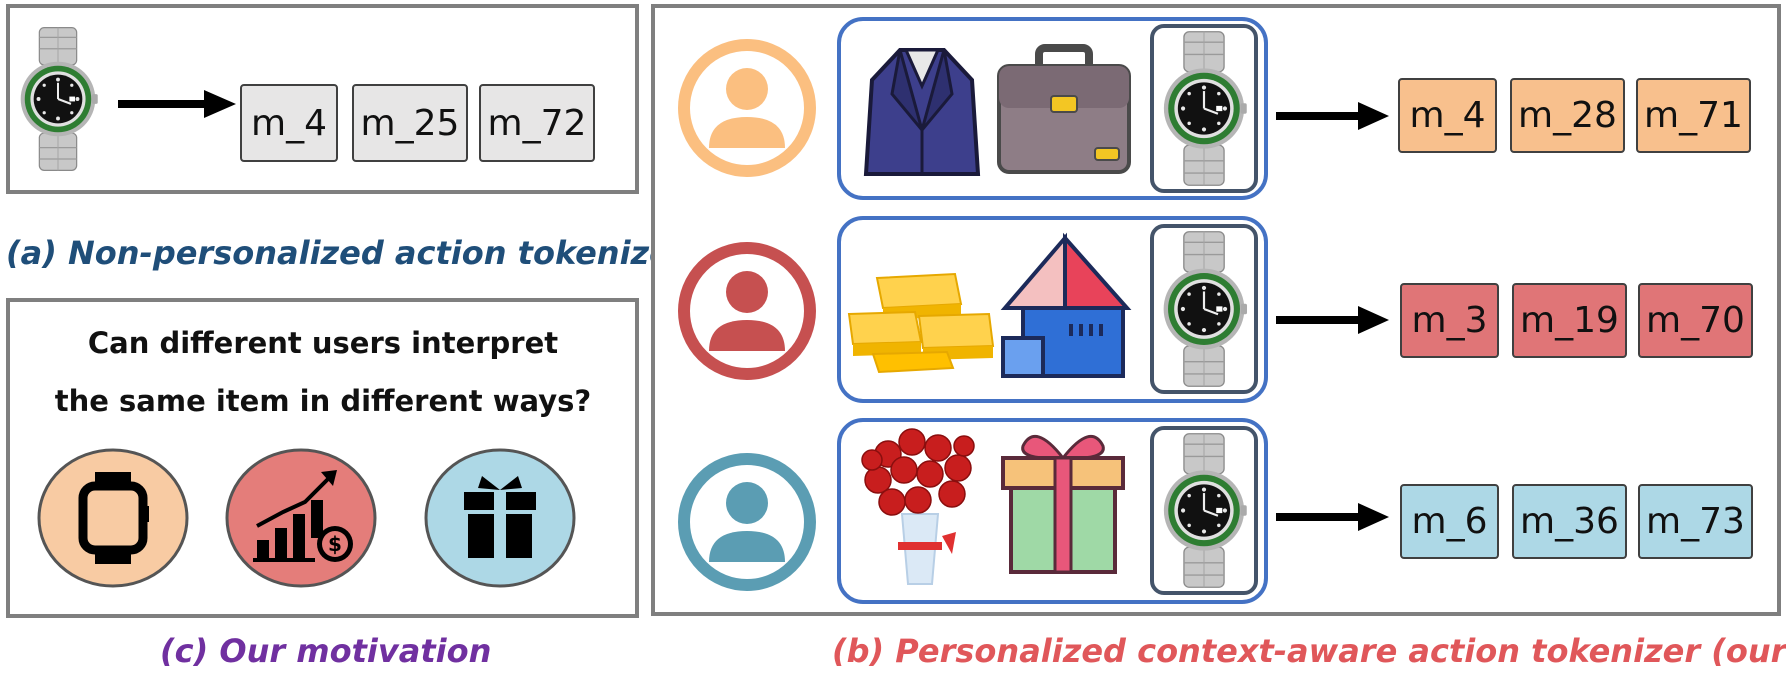  I want to click on token-b3-3: m_73, so click(1695, 521).